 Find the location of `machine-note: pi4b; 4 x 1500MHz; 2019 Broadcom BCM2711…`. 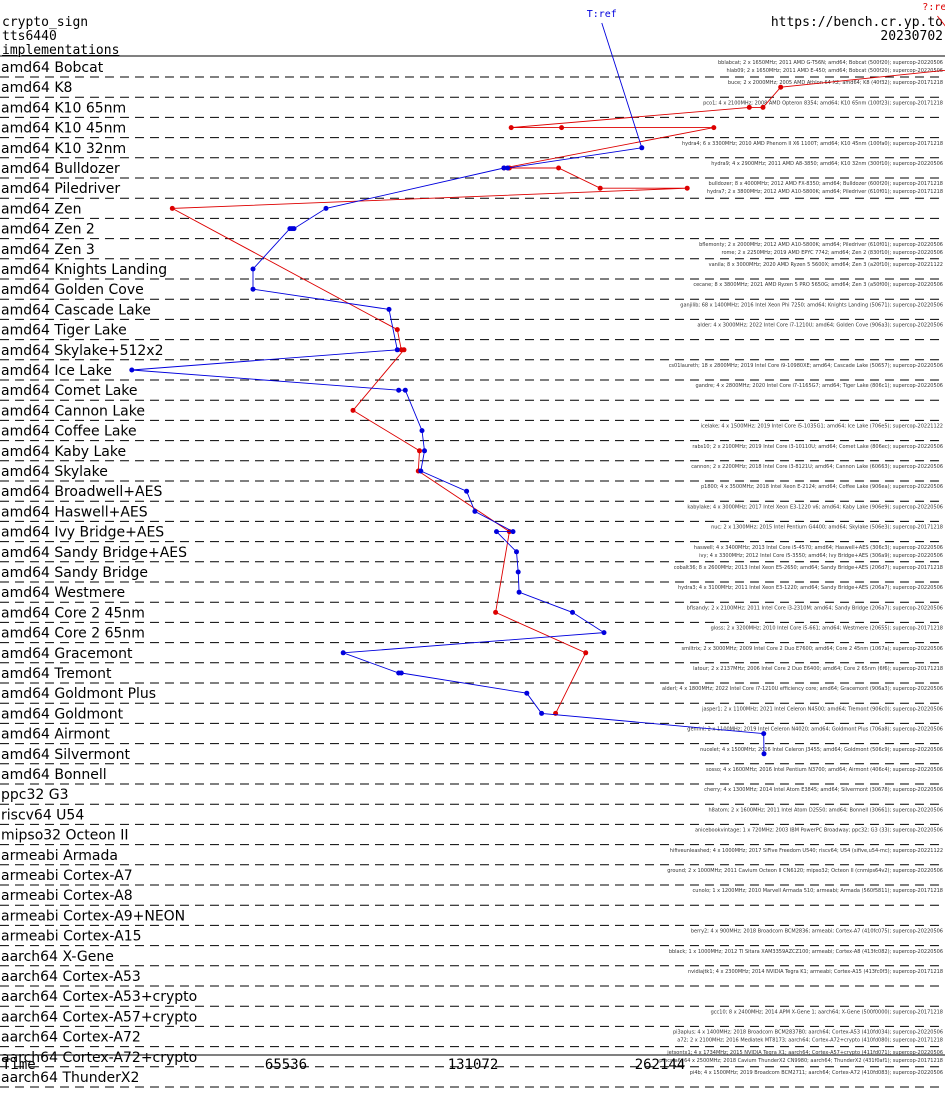

machine-note: pi4b; 4 x 1500MHz; 2019 Broadcom BCM2711… is located at coordinates (816, 1073).